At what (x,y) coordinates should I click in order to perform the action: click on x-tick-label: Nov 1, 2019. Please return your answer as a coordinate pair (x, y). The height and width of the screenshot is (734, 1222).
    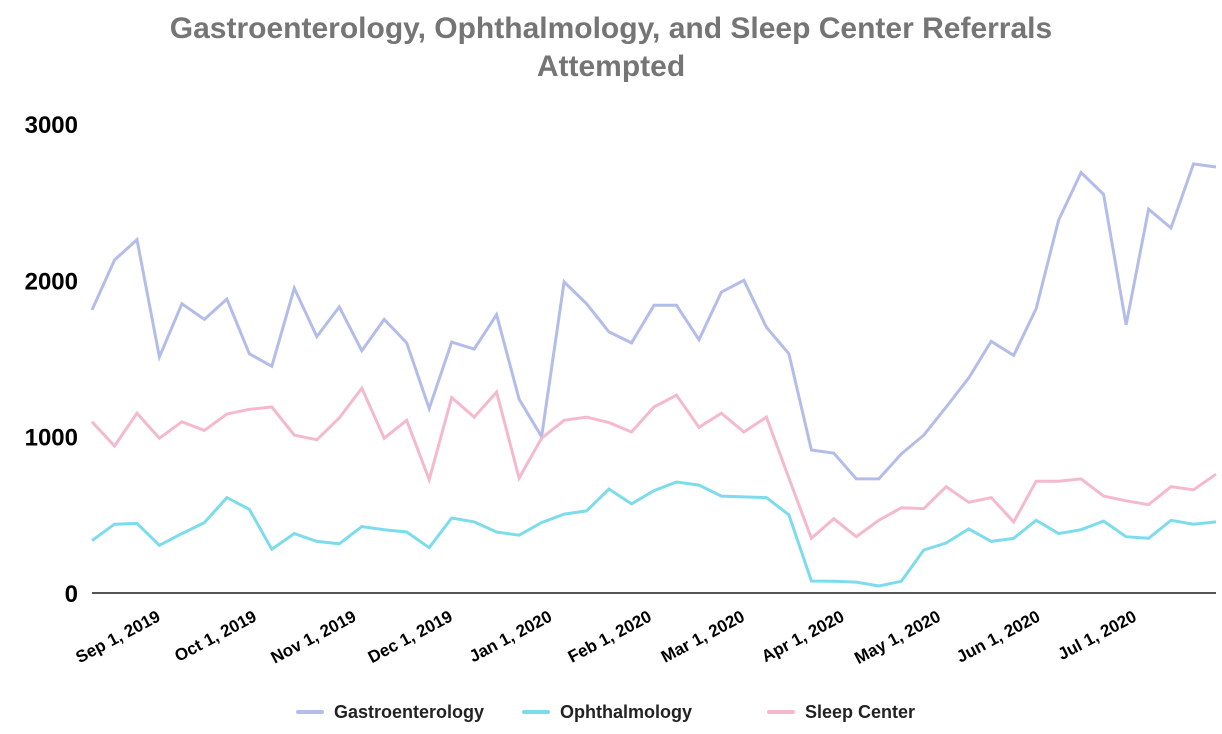
    Looking at the image, I should click on (314, 637).